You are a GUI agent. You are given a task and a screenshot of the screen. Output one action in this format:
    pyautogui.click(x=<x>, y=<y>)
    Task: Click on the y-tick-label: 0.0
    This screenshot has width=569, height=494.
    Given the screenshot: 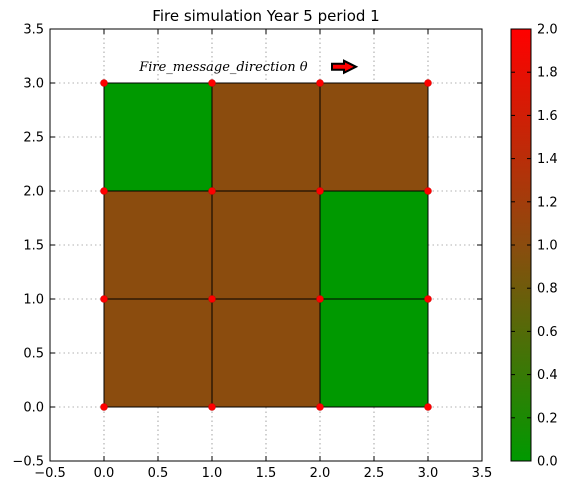 What is the action you would take?
    pyautogui.click(x=33, y=408)
    